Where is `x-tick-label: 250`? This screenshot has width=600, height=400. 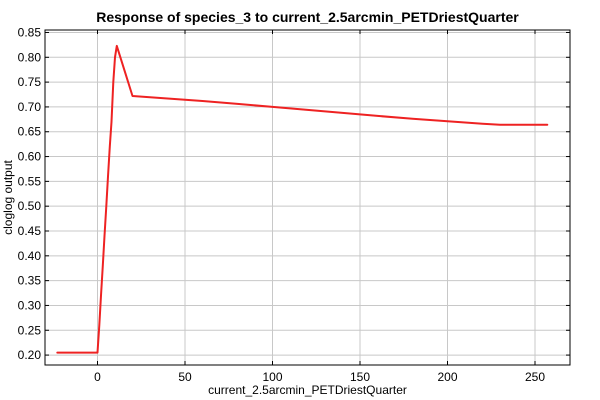 x-tick-label: 250 is located at coordinates (535, 377).